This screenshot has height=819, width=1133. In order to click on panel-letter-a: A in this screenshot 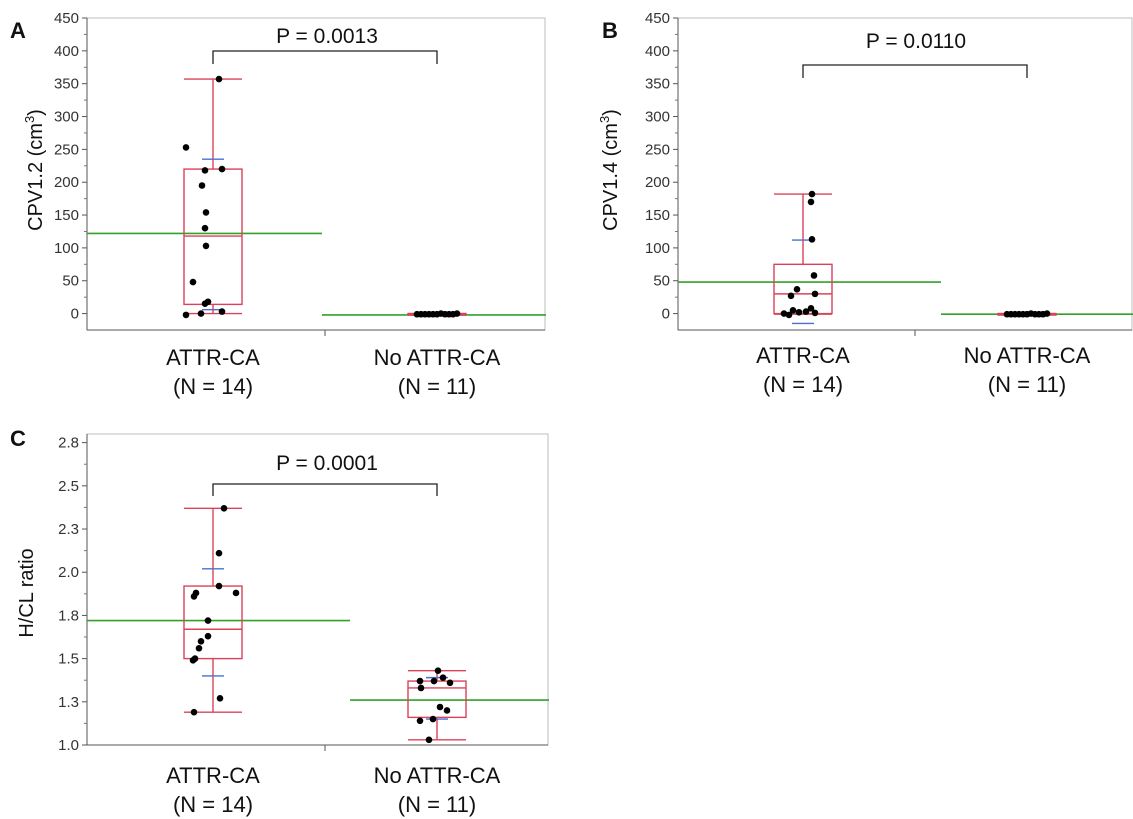, I will do `click(18, 30)`.